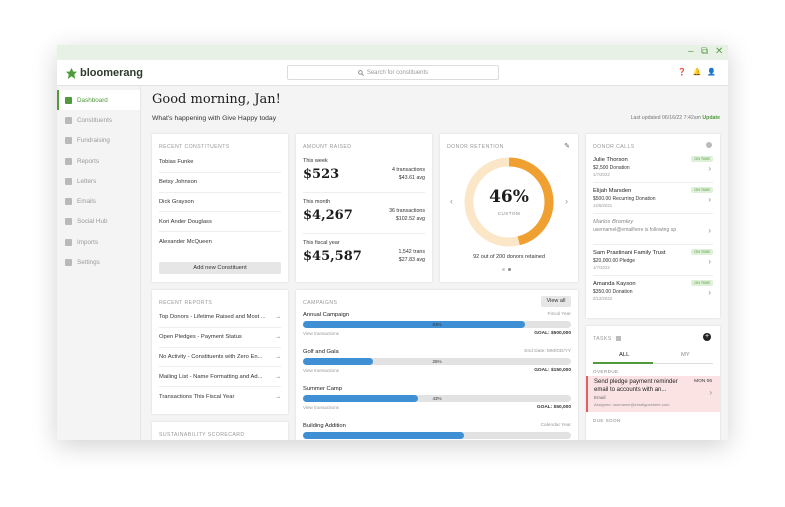  What do you see at coordinates (328, 215) in the screenshot?
I see `amount-value: $4,267` at bounding box center [328, 215].